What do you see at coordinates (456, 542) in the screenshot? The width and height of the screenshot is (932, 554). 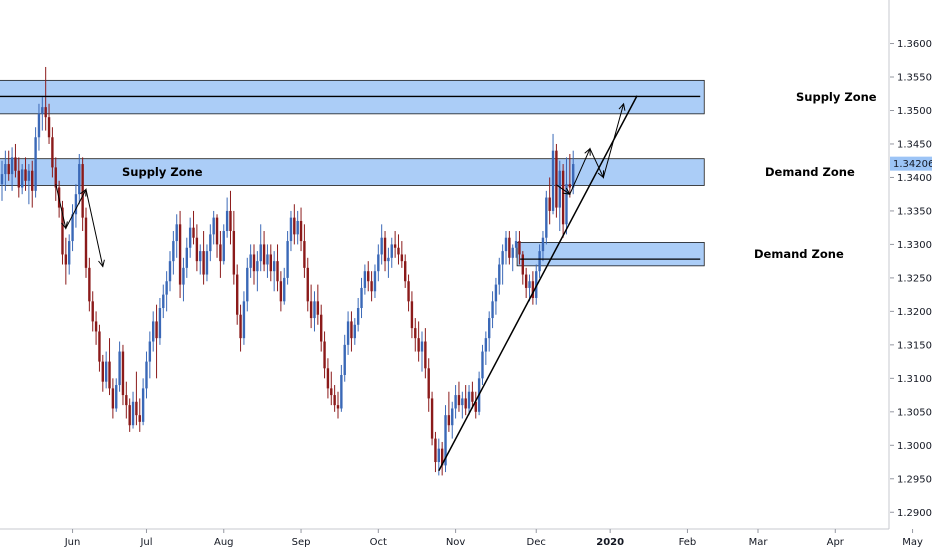 I see `month-tick-label: Nov` at bounding box center [456, 542].